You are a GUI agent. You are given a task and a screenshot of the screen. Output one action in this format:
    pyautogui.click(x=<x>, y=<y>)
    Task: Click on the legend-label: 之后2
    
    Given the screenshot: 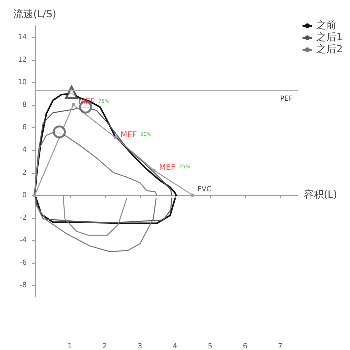 What is the action you would take?
    pyautogui.click(x=330, y=50)
    